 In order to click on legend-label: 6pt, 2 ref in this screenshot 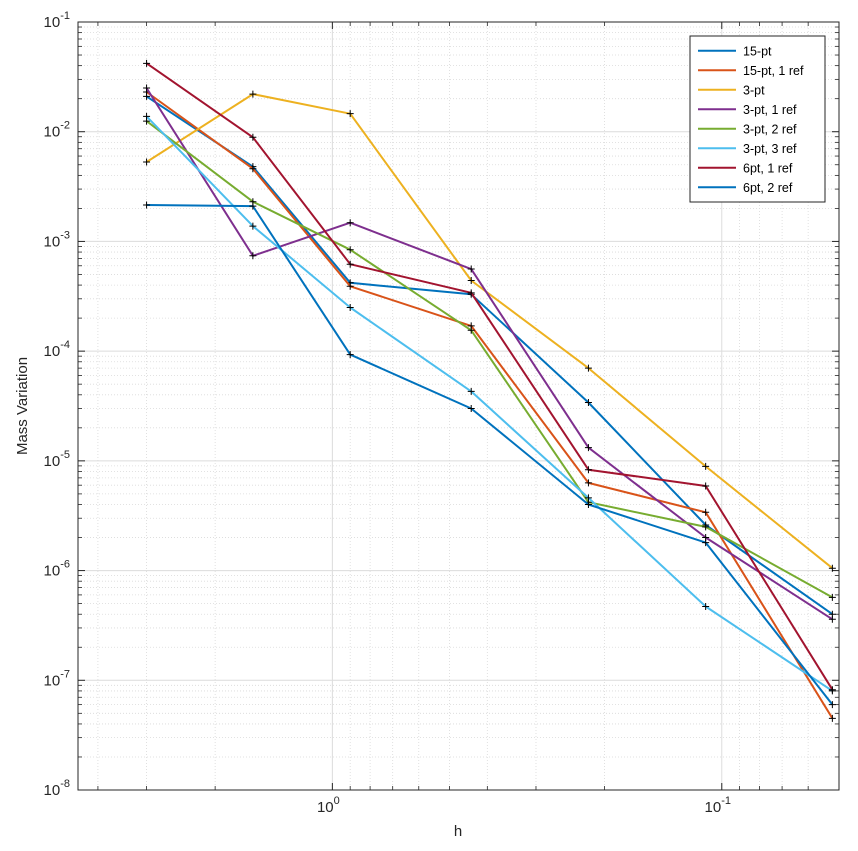, I will do `click(768, 188)`.